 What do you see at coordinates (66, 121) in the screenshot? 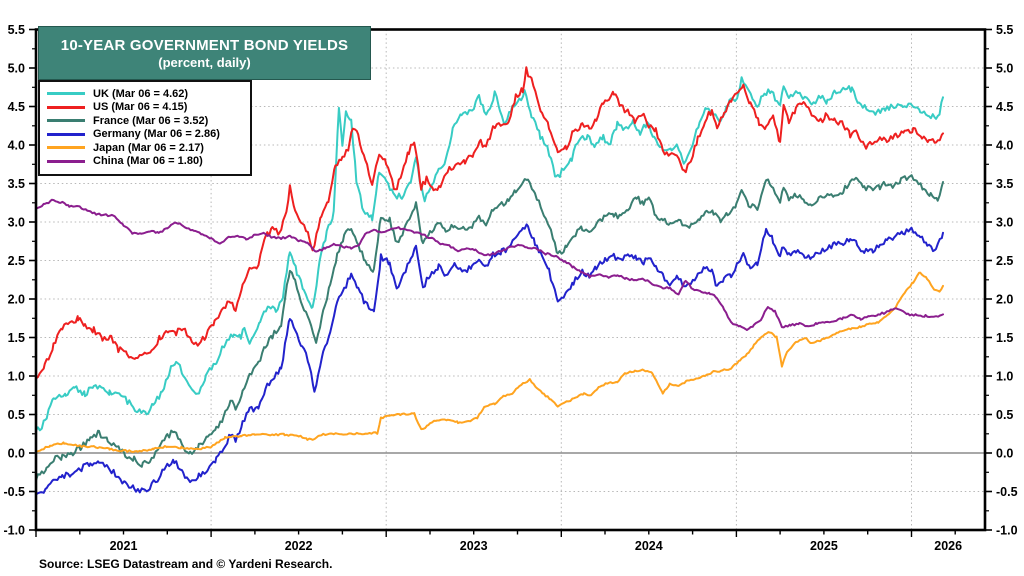
I see `legend-line-france-icon` at bounding box center [66, 121].